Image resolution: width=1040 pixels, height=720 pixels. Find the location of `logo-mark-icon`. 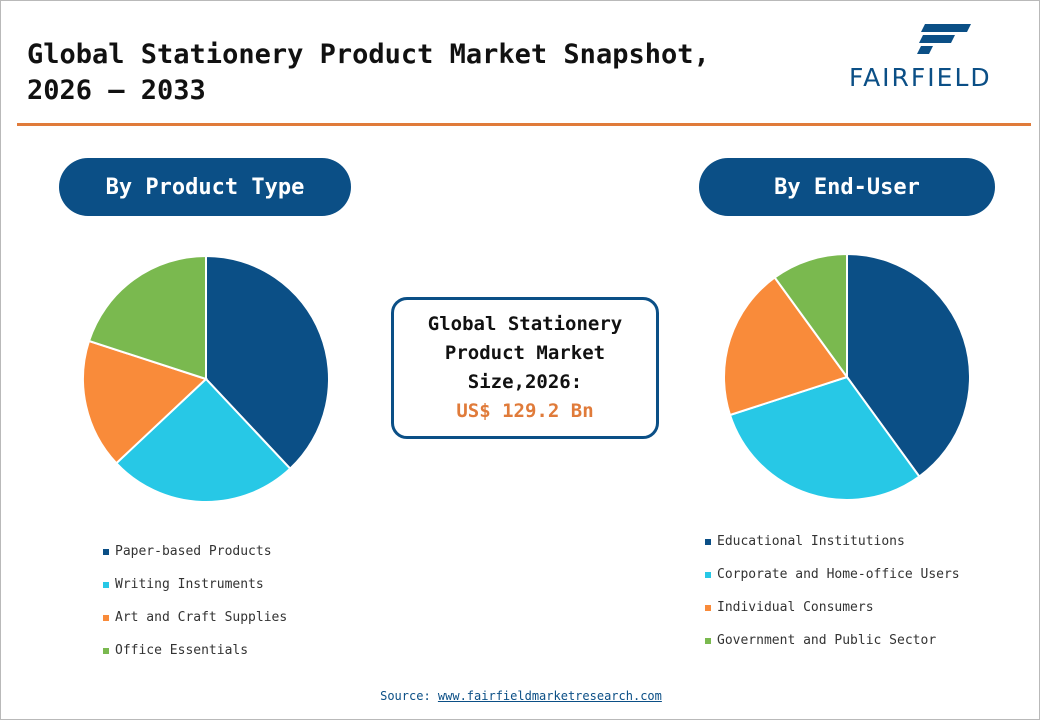

logo-mark-icon is located at coordinates (944, 39).